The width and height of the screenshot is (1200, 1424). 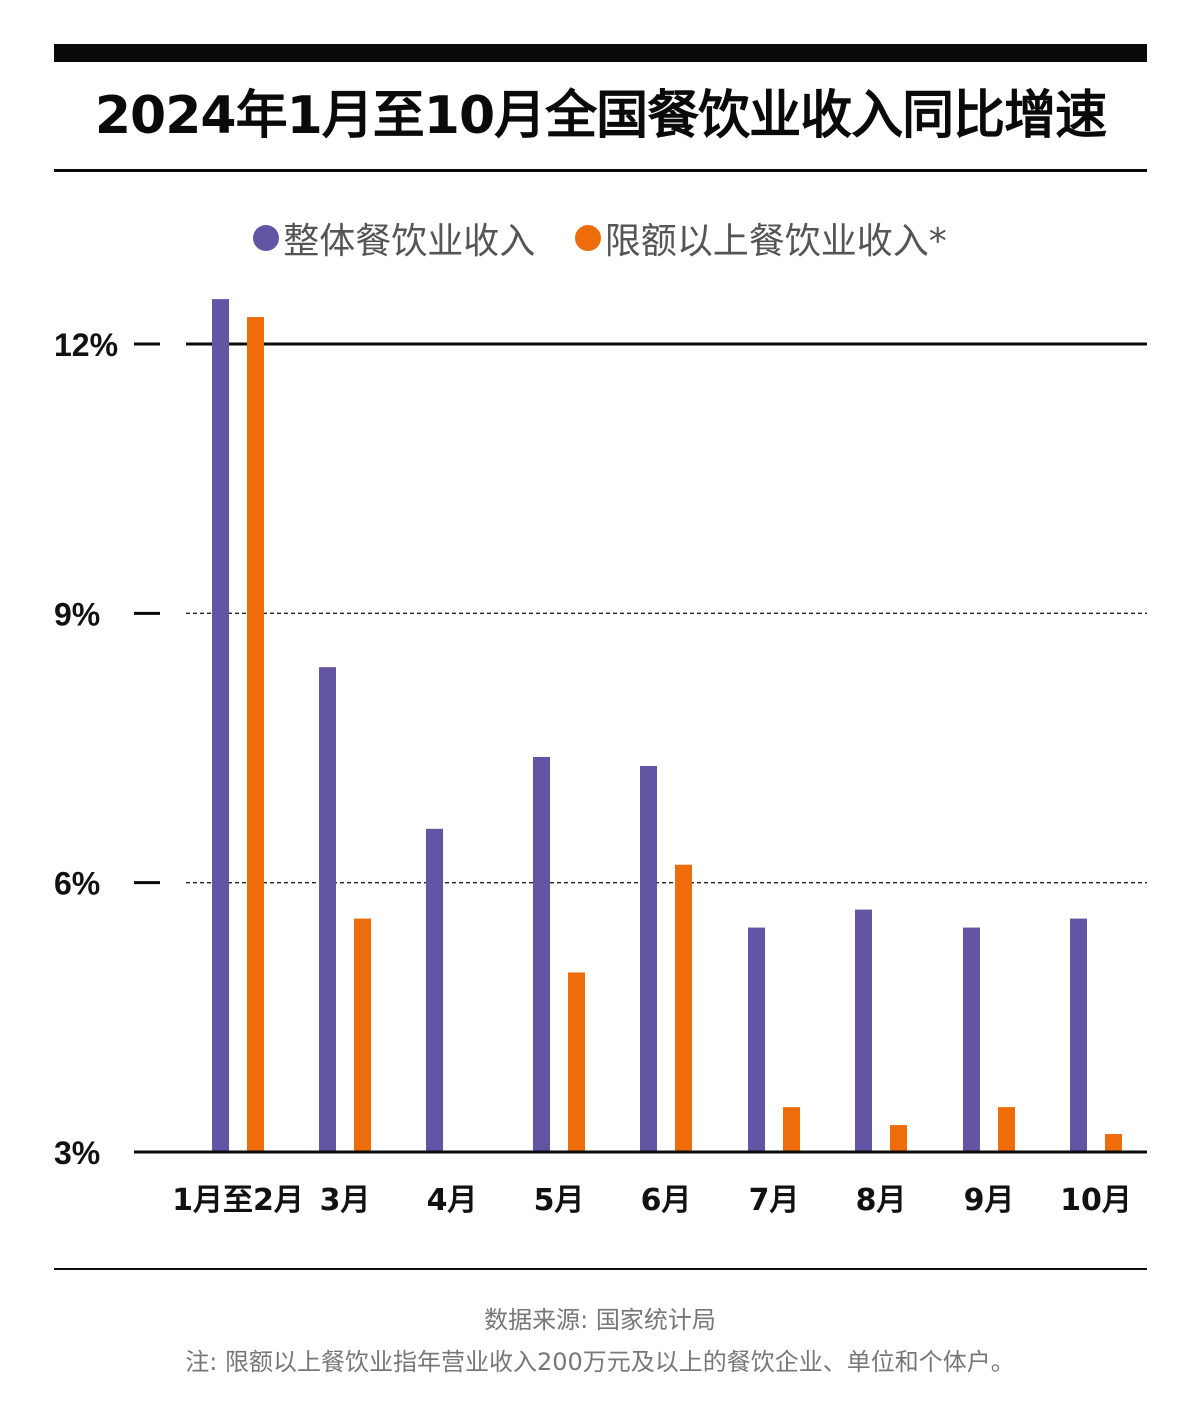 What do you see at coordinates (77, 1153) in the screenshot?
I see `y-tick-label: 3%` at bounding box center [77, 1153].